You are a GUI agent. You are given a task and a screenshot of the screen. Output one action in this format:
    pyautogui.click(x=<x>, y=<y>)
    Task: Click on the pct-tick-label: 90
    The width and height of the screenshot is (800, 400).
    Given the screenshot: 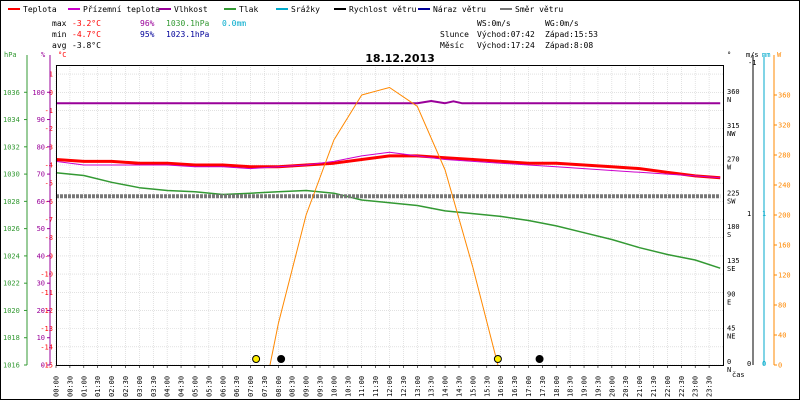 What is the action you would take?
    pyautogui.click(x=41, y=120)
    